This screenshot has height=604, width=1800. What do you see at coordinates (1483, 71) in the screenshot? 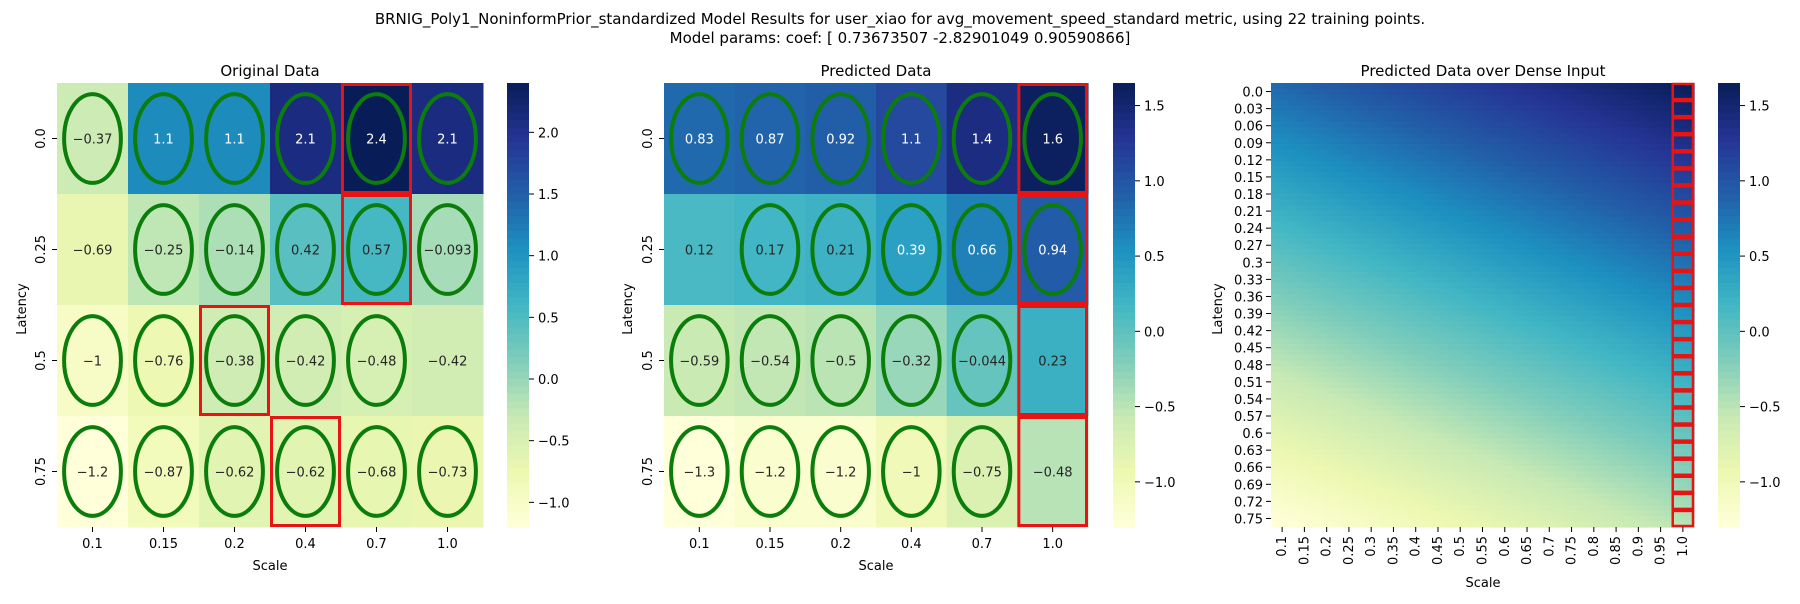
I see `panel-title: Predicted Data over Dense Input` at bounding box center [1483, 71].